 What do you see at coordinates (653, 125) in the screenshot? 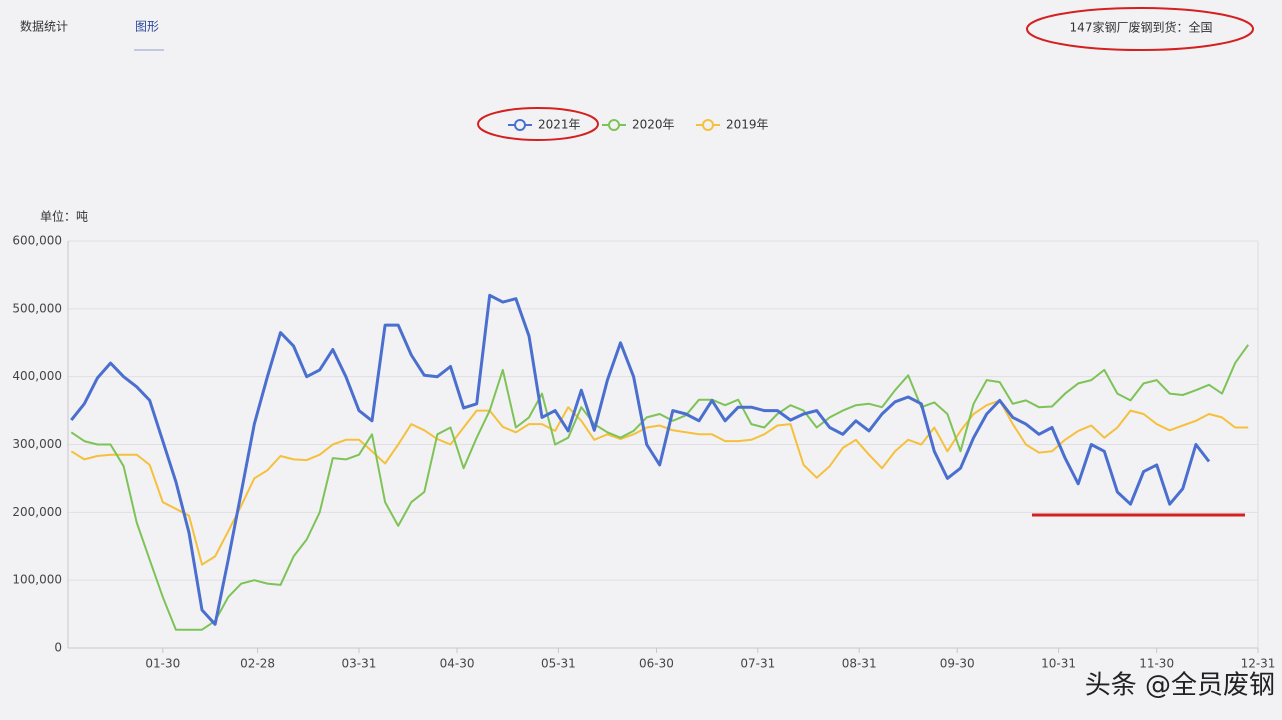
I see `legend-label: 2020年` at bounding box center [653, 125].